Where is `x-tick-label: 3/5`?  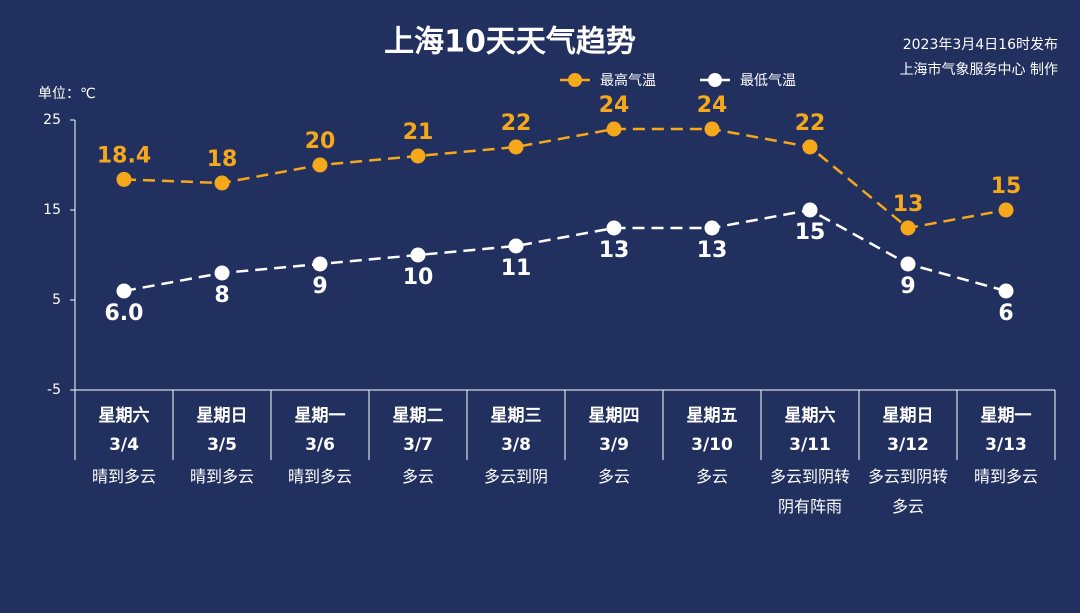 x-tick-label: 3/5 is located at coordinates (222, 445).